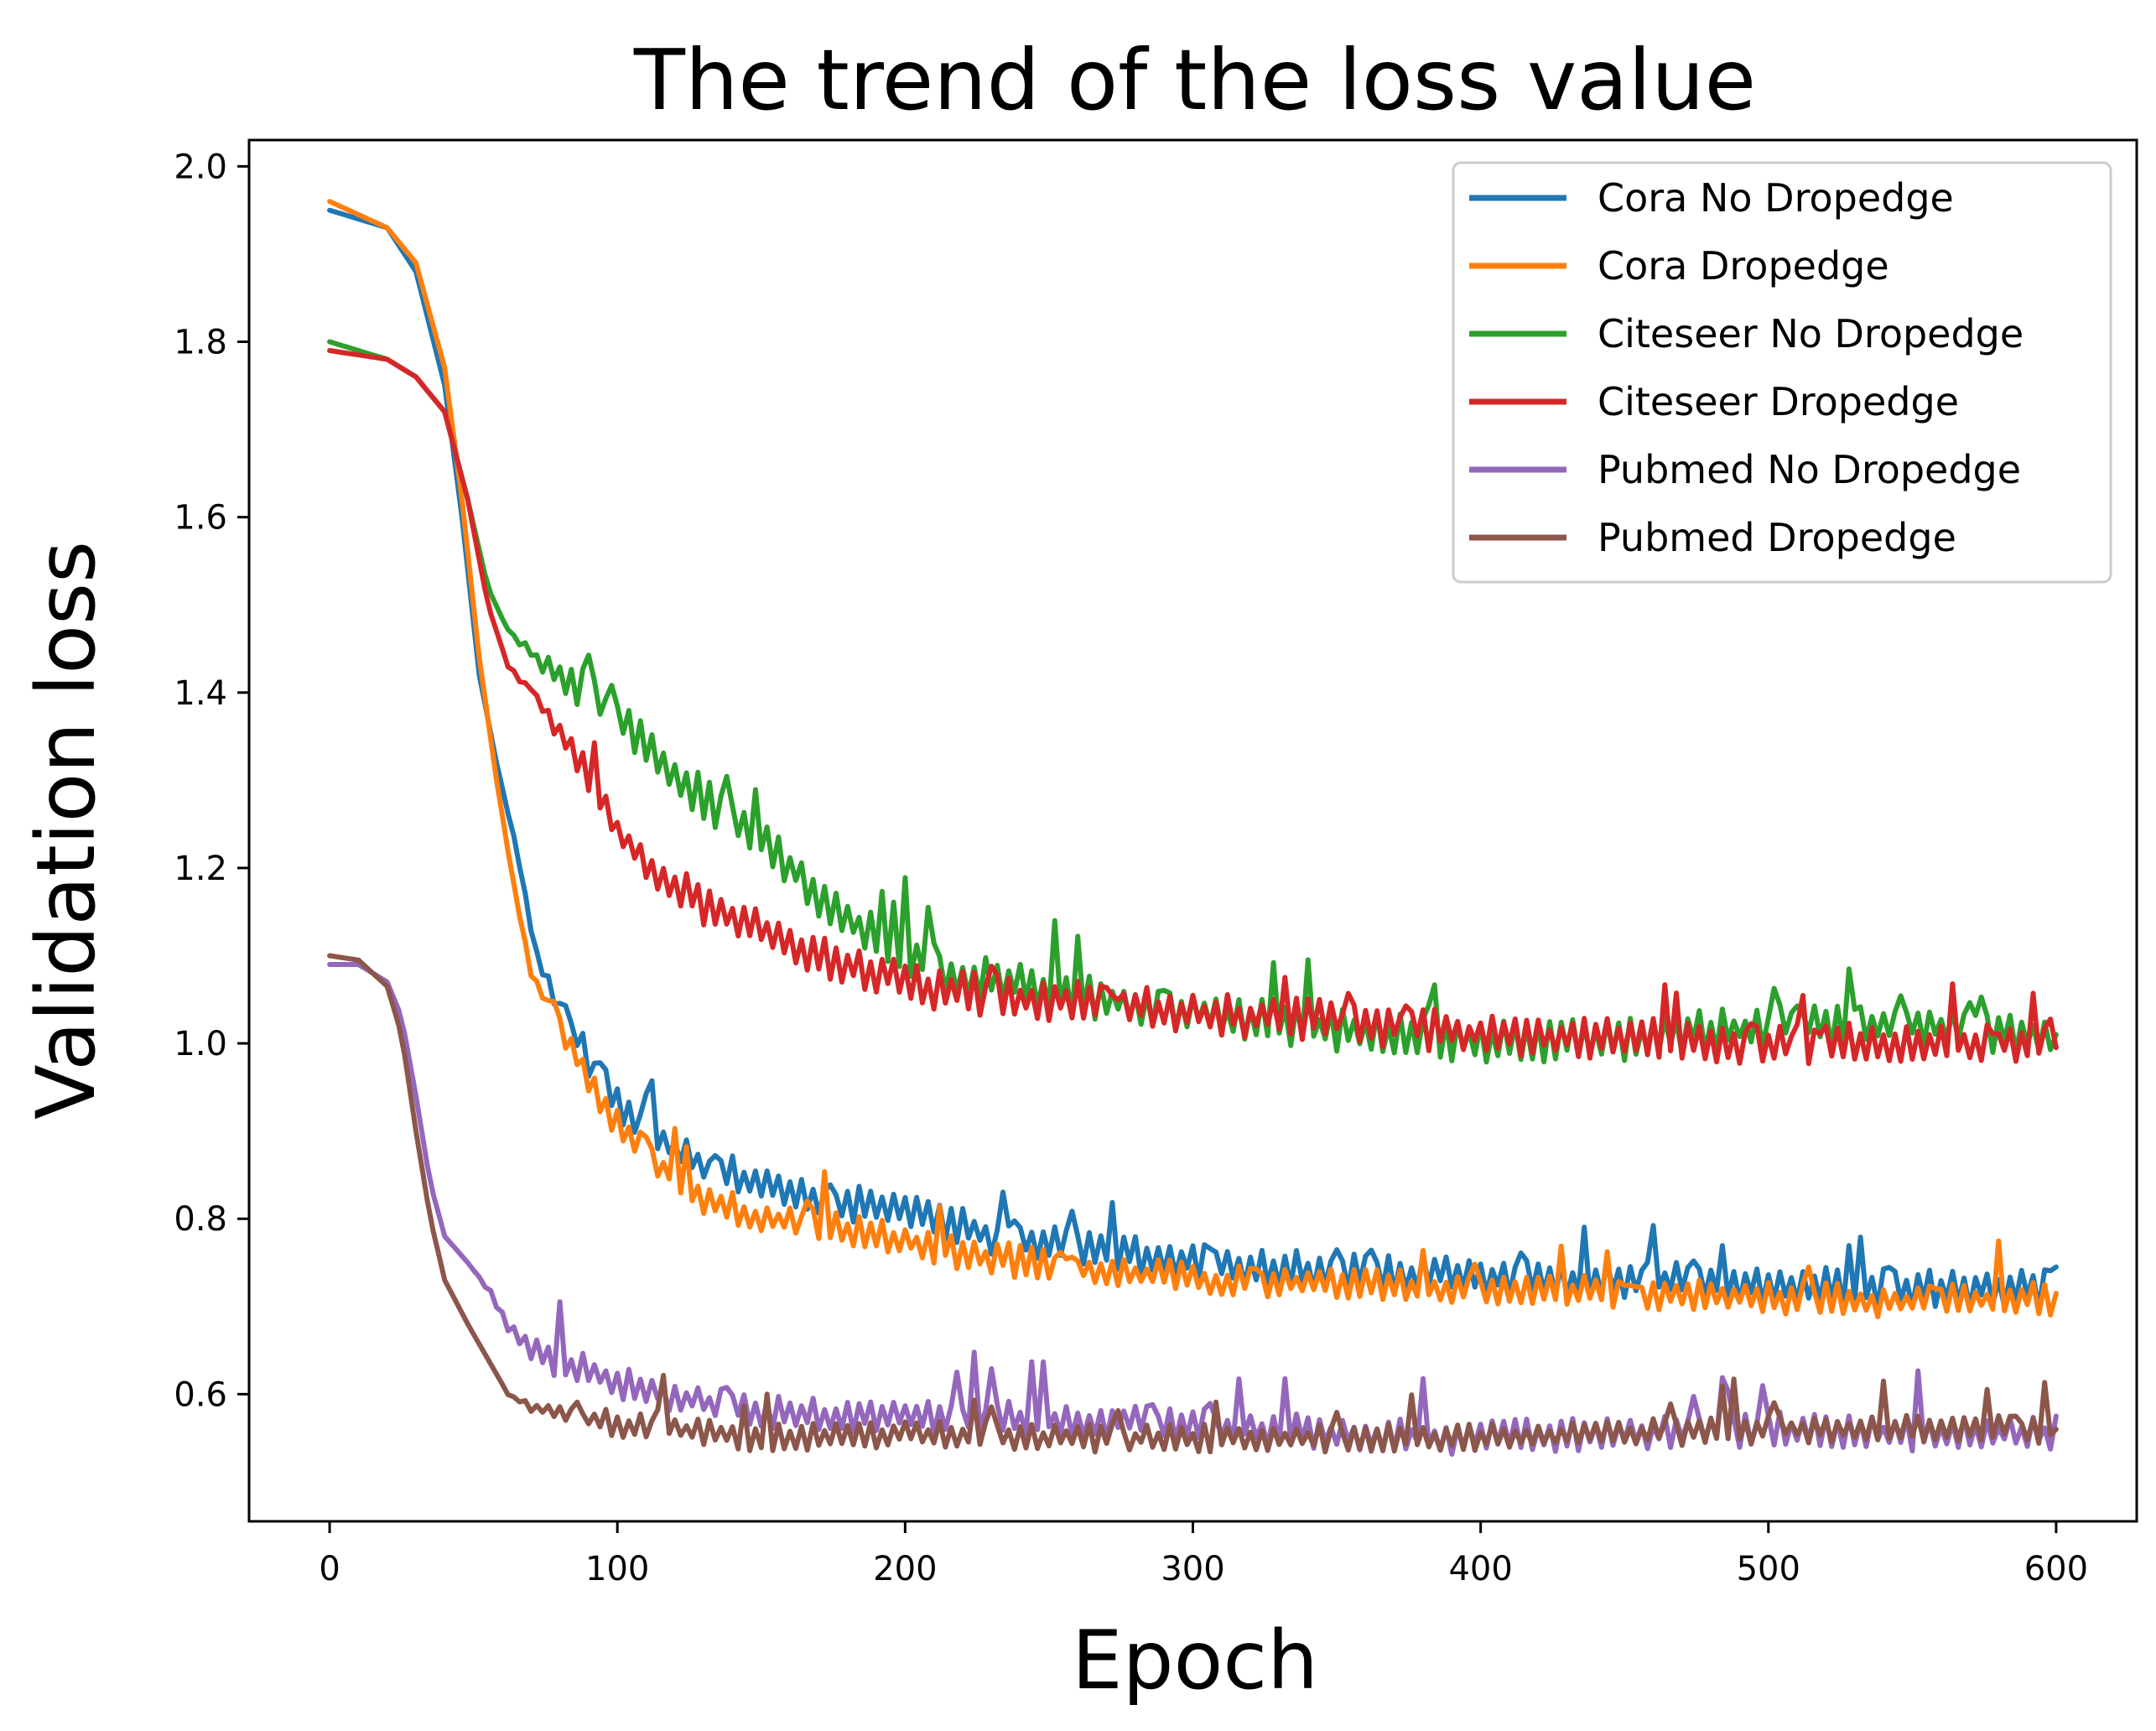 The width and height of the screenshot is (2156, 1731). I want to click on legend-label-citeseer-dropedge: Citeseer Dropedge, so click(1778, 401).